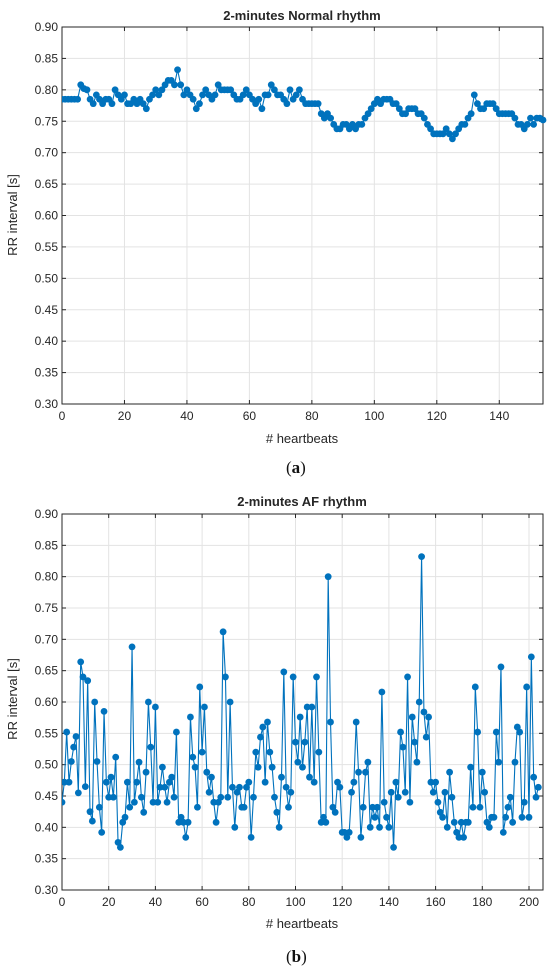  I want to click on y-tick-label: 0.65, so click(47, 671).